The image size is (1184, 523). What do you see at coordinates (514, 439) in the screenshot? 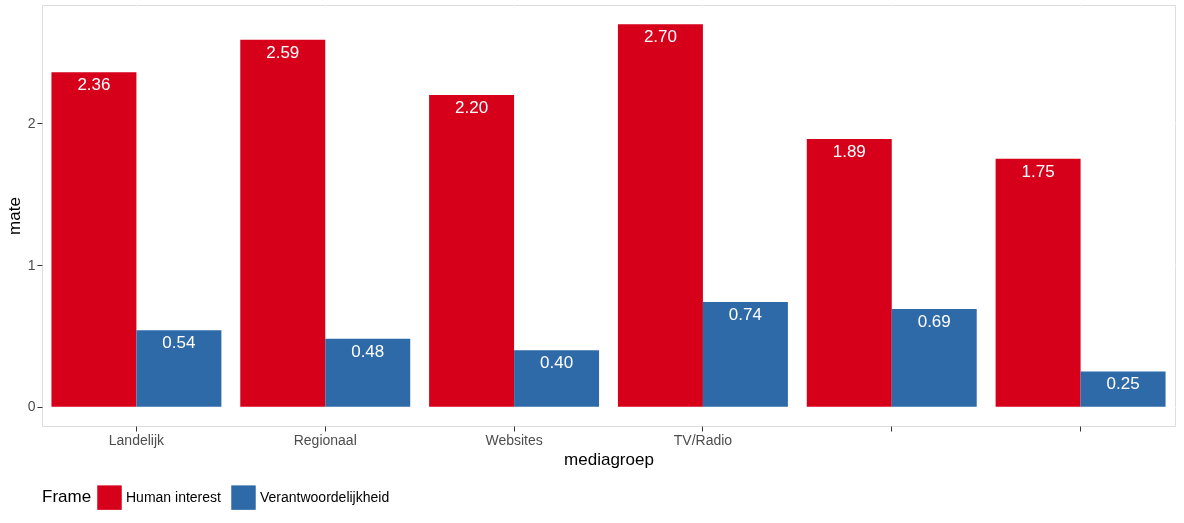
I see `x-tick-label: Websites` at bounding box center [514, 439].